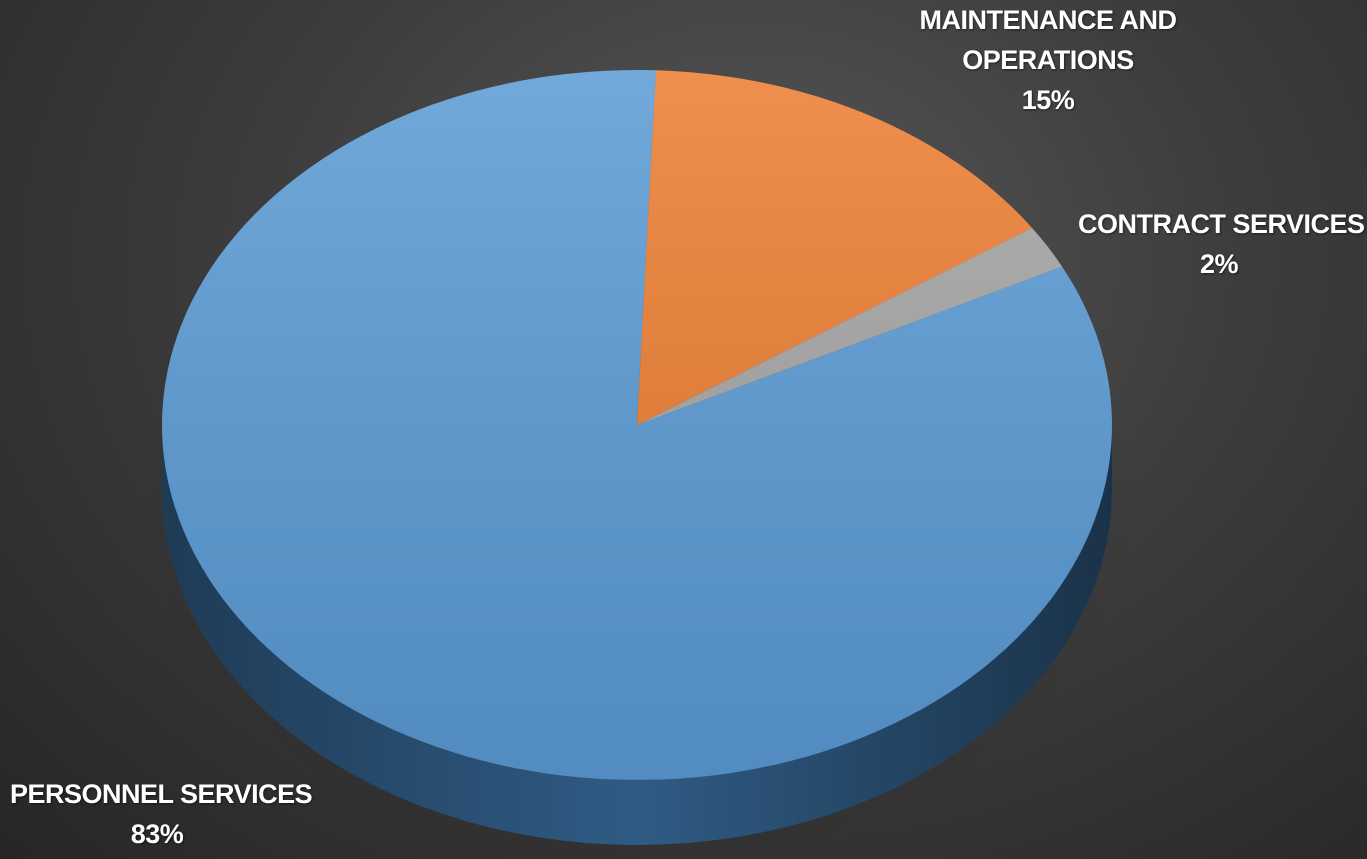 This screenshot has width=1367, height=859. What do you see at coordinates (161, 794) in the screenshot?
I see `slice-category-label: PERSONNEL SERVICES` at bounding box center [161, 794].